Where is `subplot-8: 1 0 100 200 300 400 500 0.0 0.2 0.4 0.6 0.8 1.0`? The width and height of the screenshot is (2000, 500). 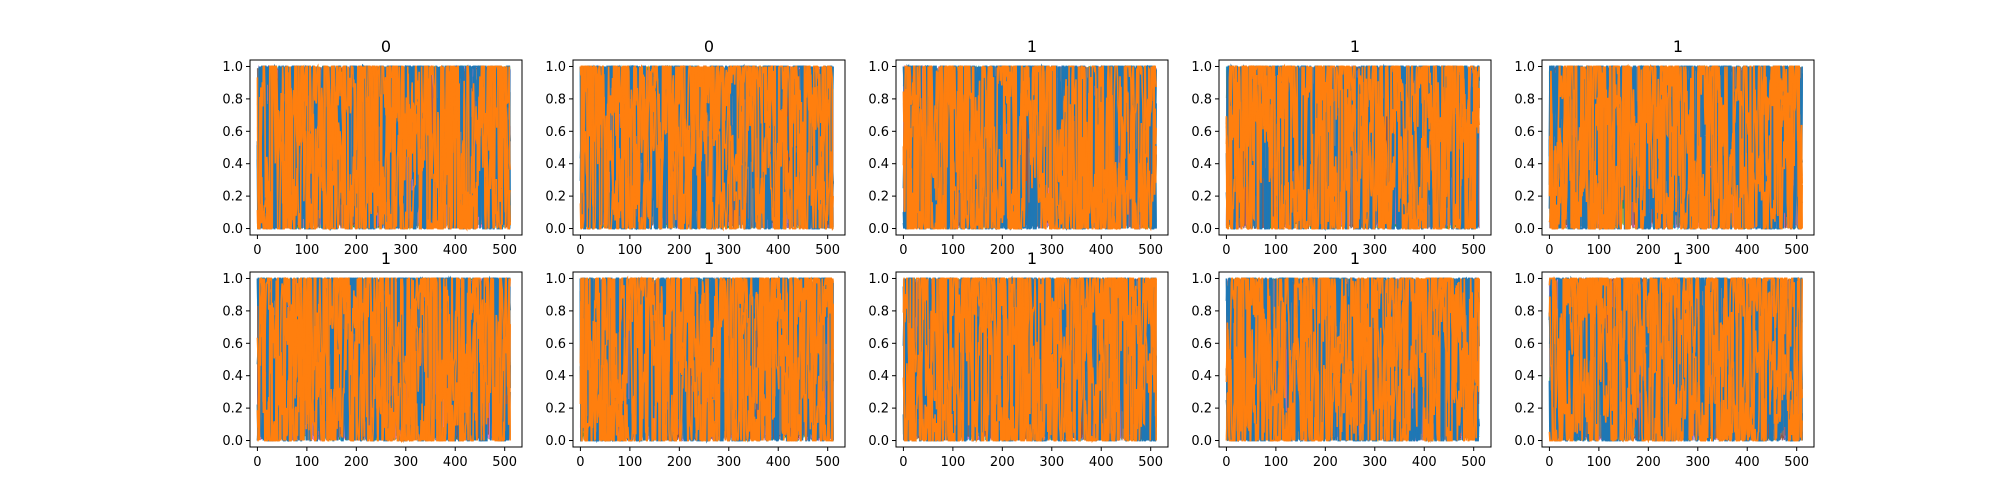
subplot-8: 1 0 100 200 300 400 500 0.0 0.2 0.4 0.6 0.8 1.0 is located at coordinates (1018, 359).